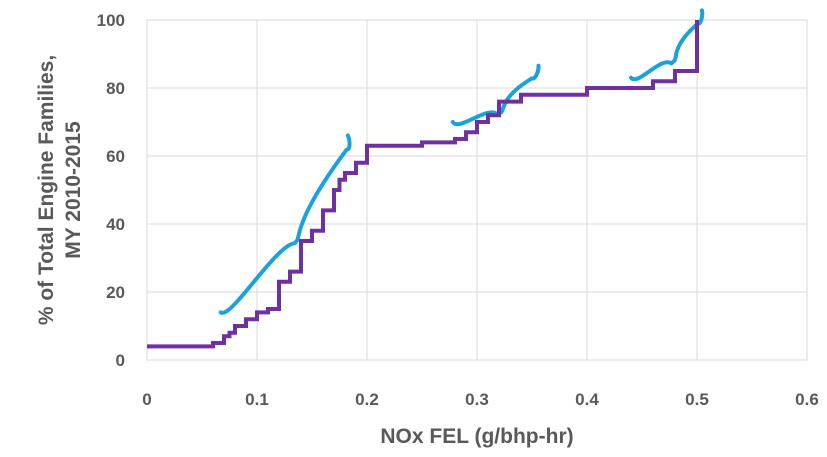  Describe the element at coordinates (477, 399) in the screenshot. I see `x-tick-label: 0.3` at that location.